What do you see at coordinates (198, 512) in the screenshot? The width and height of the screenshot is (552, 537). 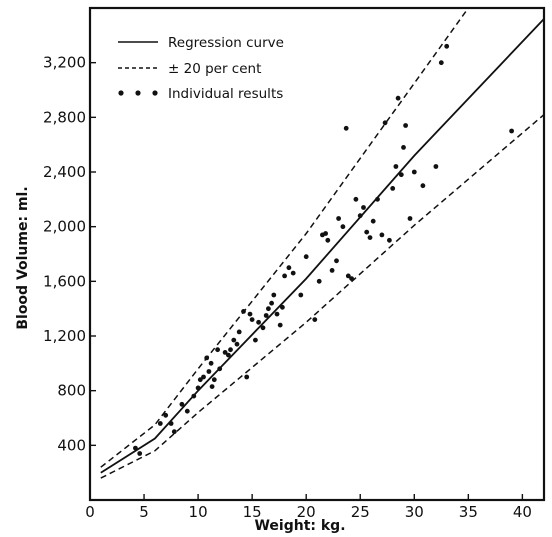 I see `x-tick-label: 10` at bounding box center [198, 512].